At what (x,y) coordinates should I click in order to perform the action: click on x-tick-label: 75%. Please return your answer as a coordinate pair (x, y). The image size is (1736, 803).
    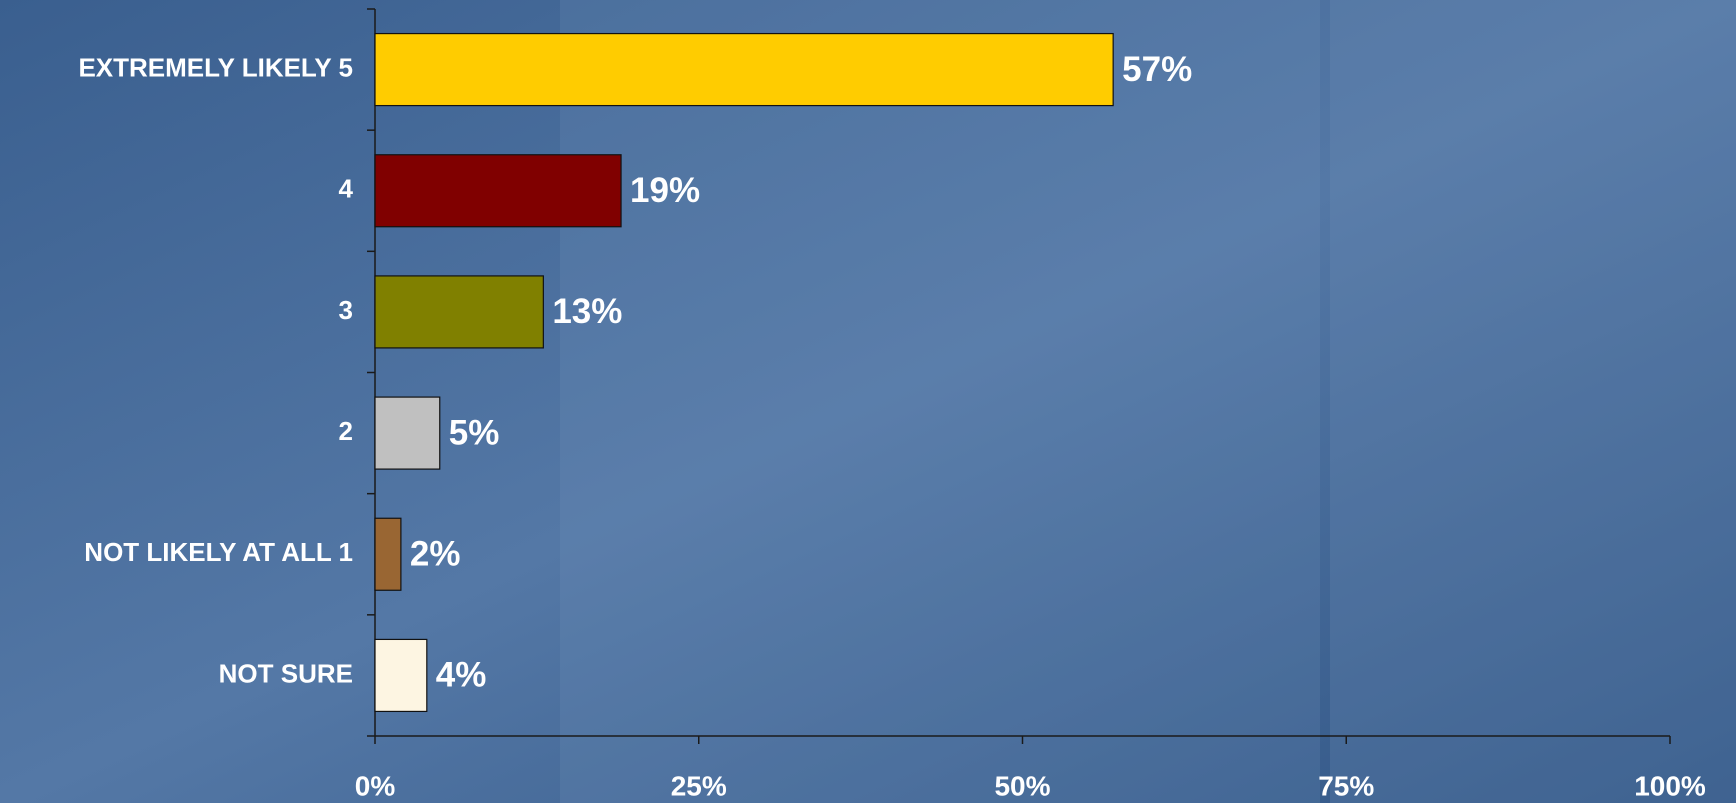
    Looking at the image, I should click on (1346, 785).